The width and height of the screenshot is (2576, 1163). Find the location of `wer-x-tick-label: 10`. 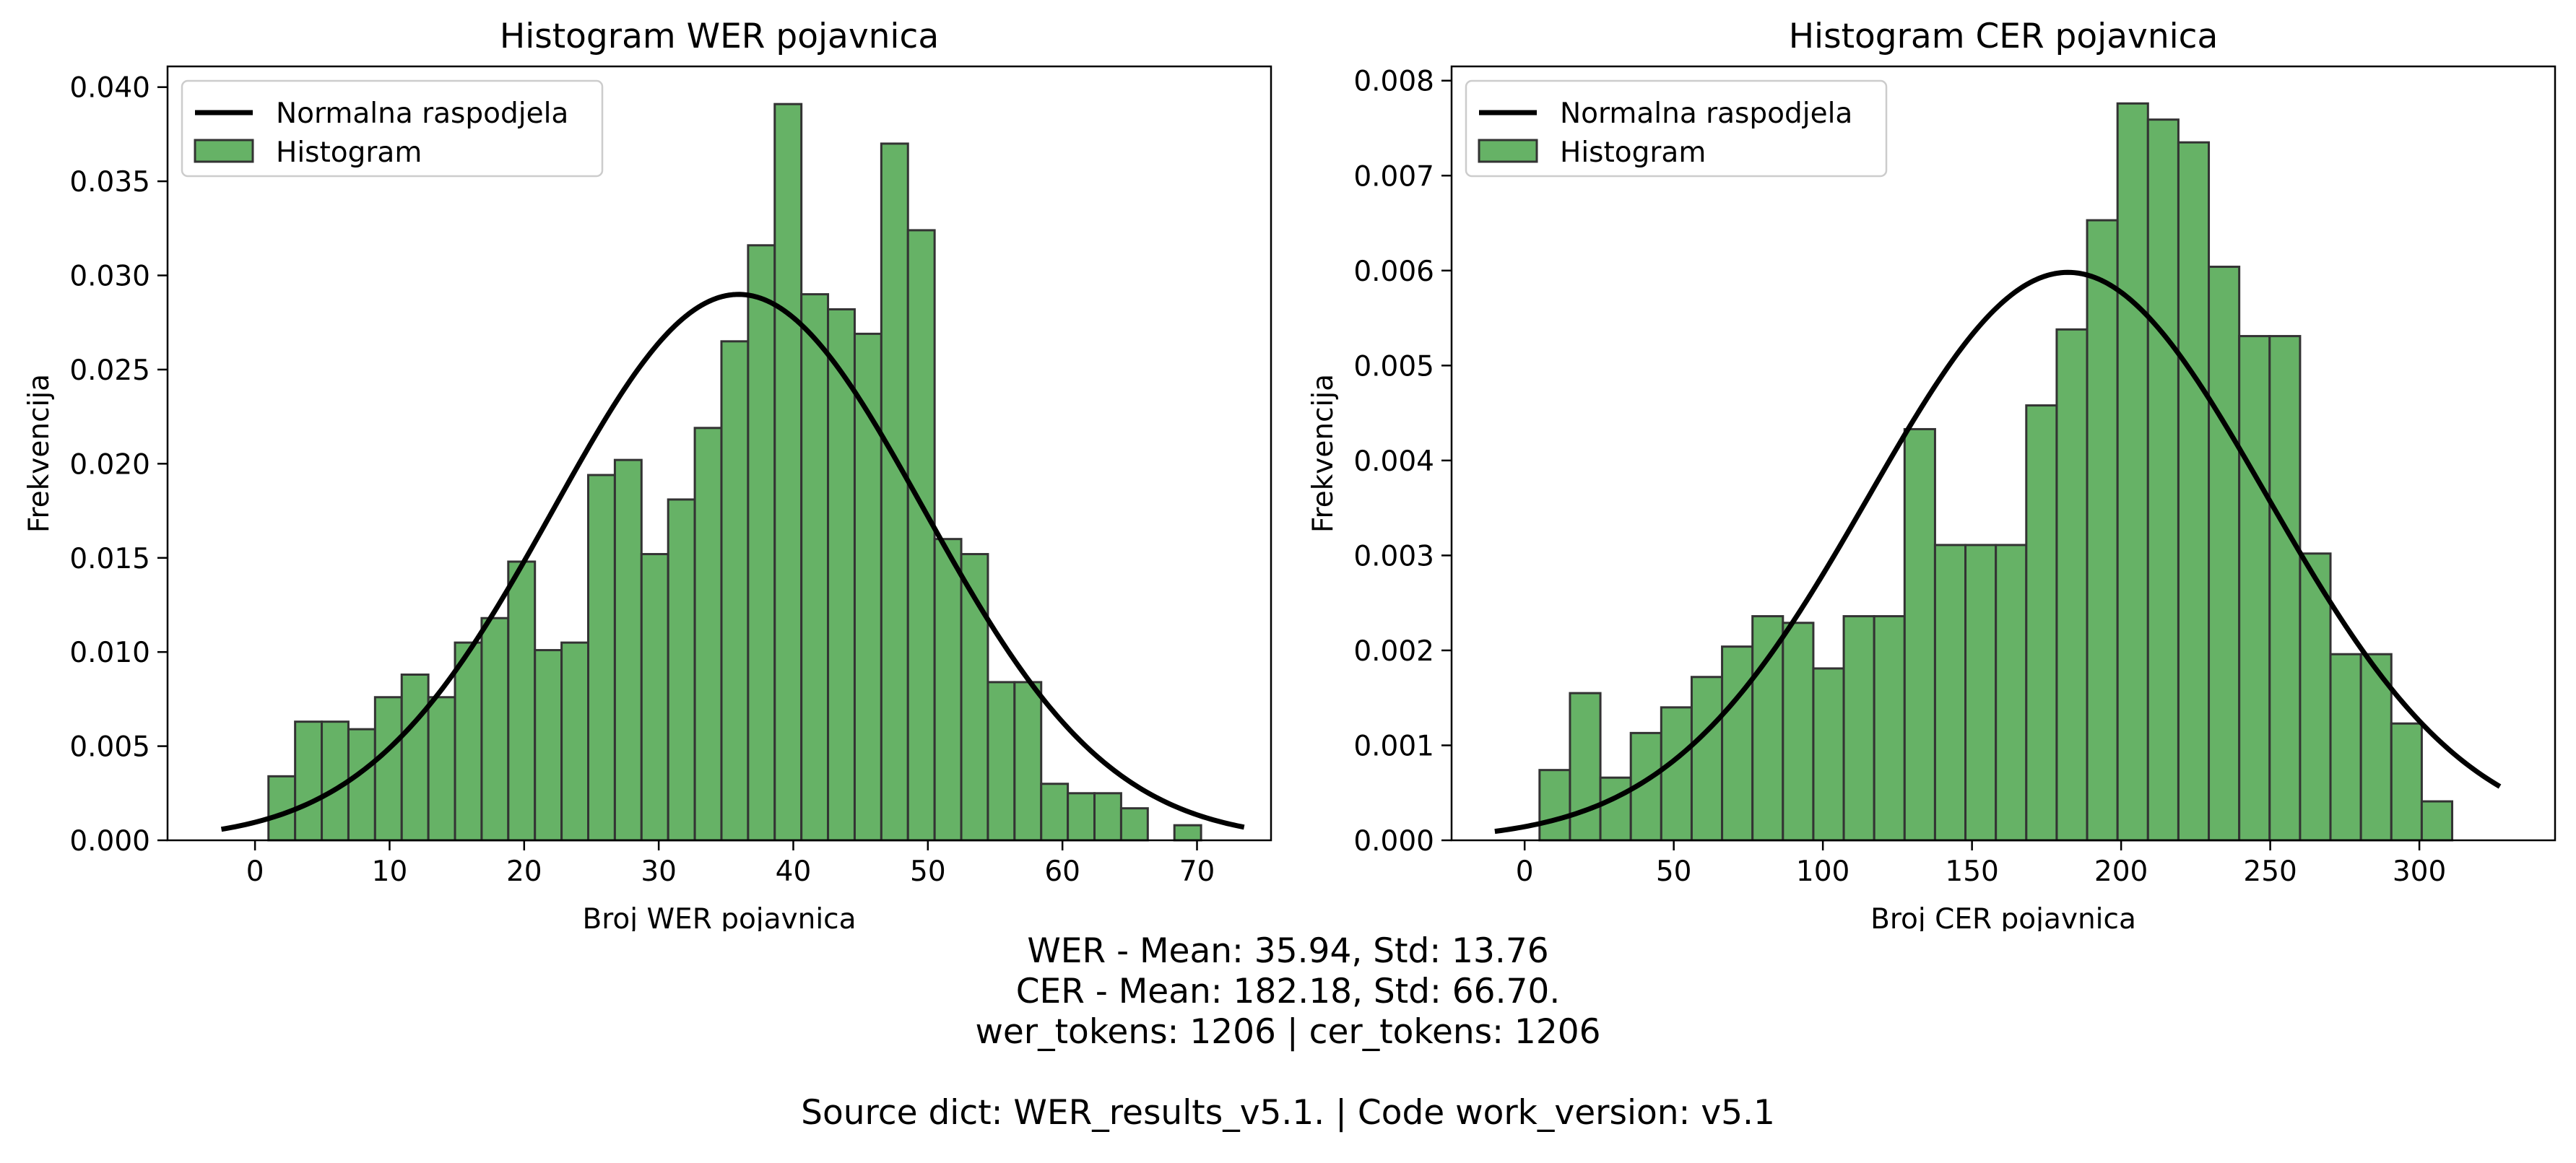

wer-x-tick-label: 10 is located at coordinates (390, 871).